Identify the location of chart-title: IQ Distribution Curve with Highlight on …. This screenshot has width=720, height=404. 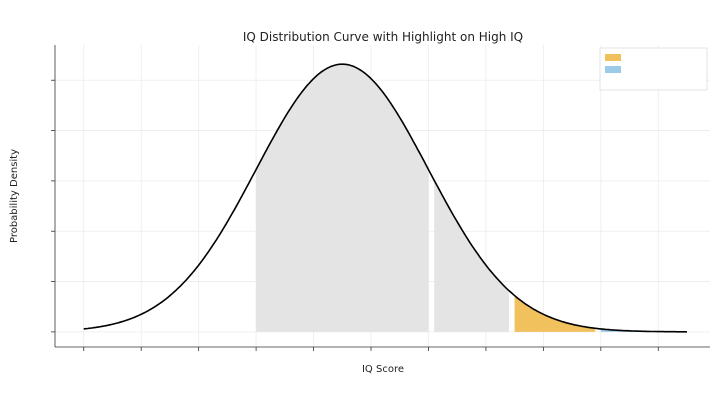
(383, 37).